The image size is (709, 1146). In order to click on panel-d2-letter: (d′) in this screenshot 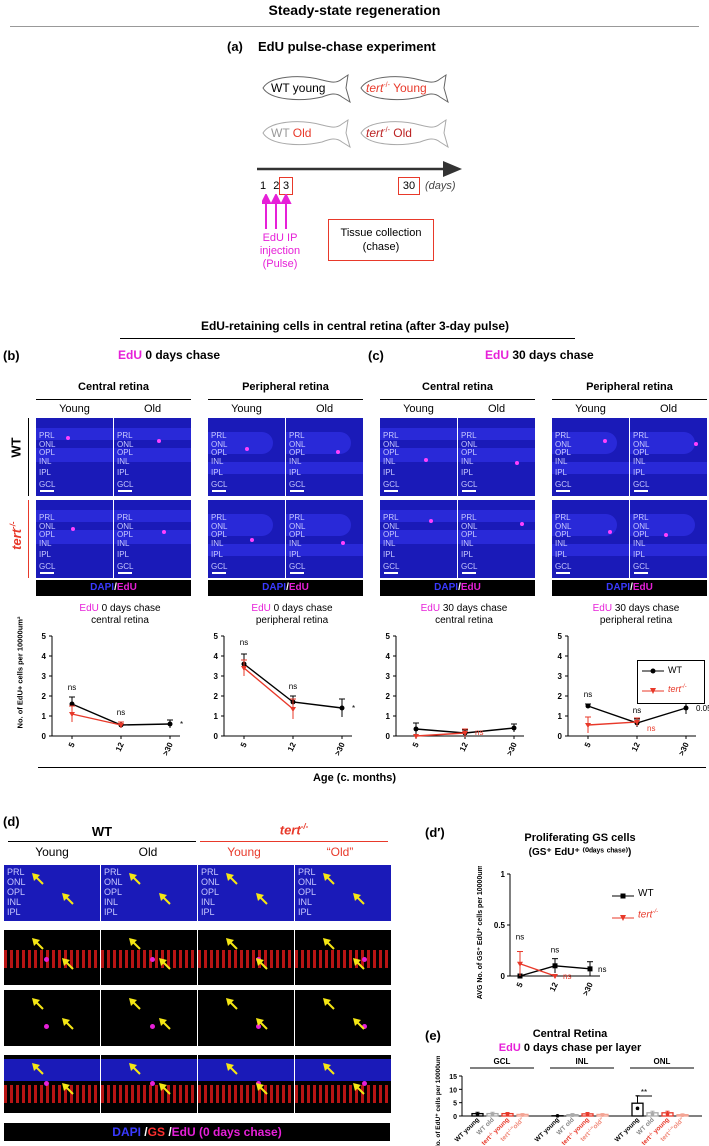, I will do `click(435, 832)`.